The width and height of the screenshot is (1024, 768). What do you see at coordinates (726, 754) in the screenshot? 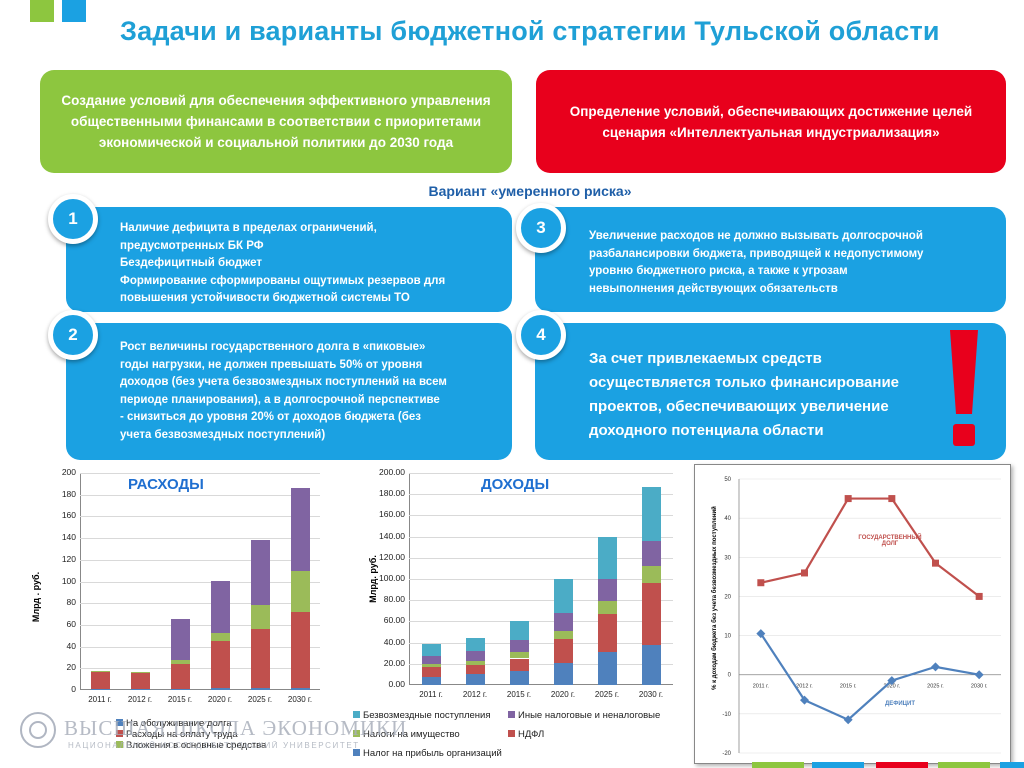
I see `y-tick-label: -20` at bounding box center [726, 754].